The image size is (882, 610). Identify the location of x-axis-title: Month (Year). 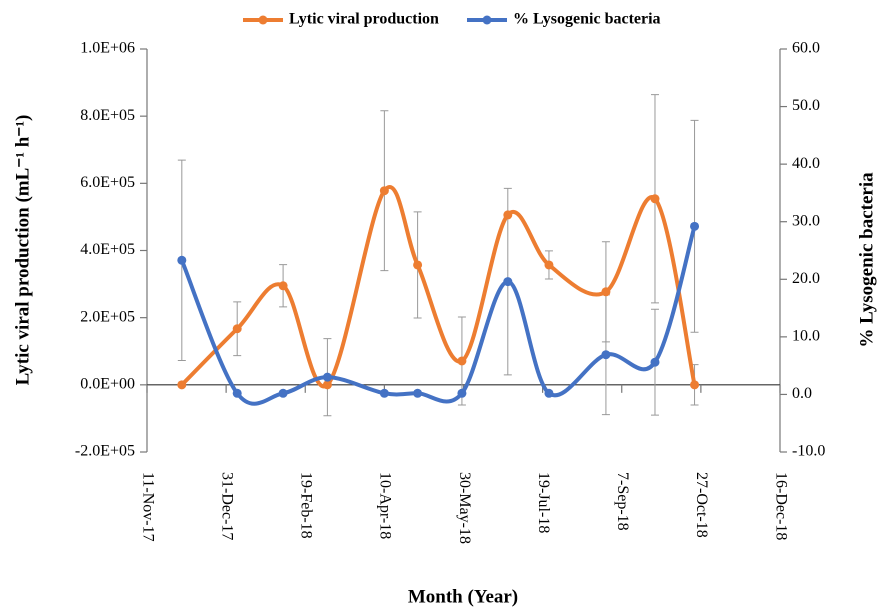
(463, 596).